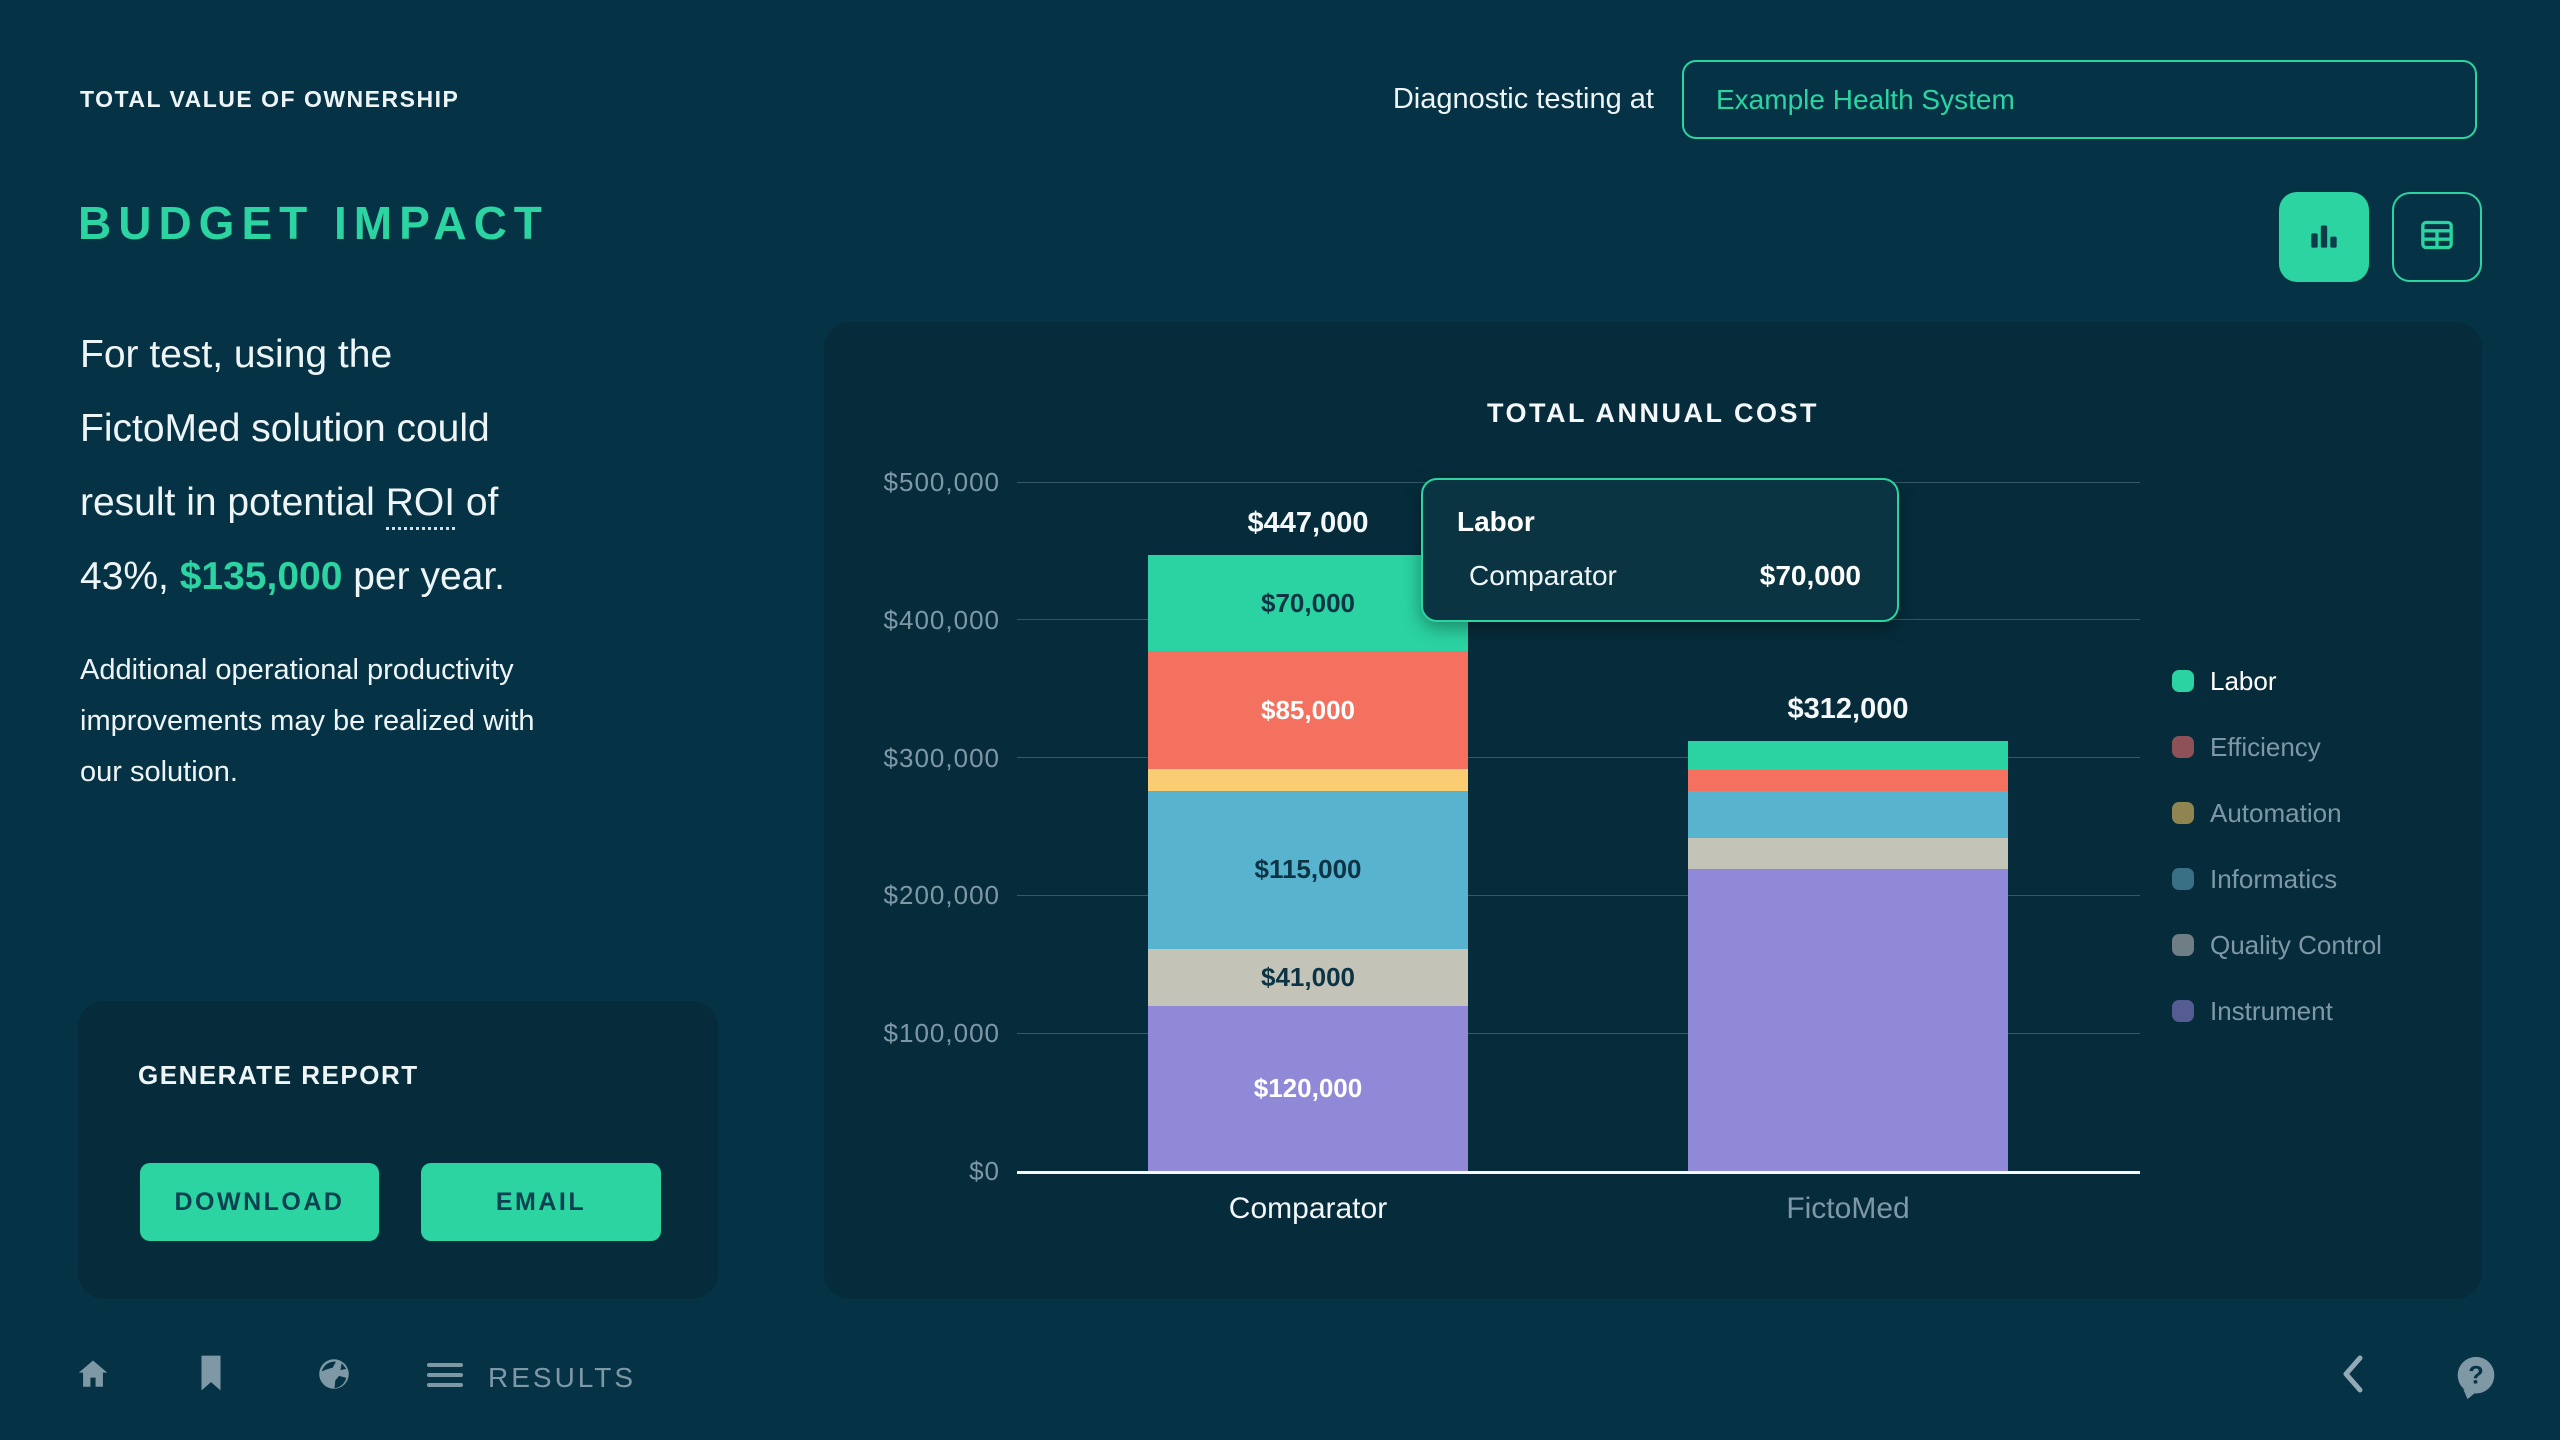 Image resolution: width=2560 pixels, height=1440 pixels. Describe the element at coordinates (211, 1375) in the screenshot. I see `bookmark-icon` at that location.